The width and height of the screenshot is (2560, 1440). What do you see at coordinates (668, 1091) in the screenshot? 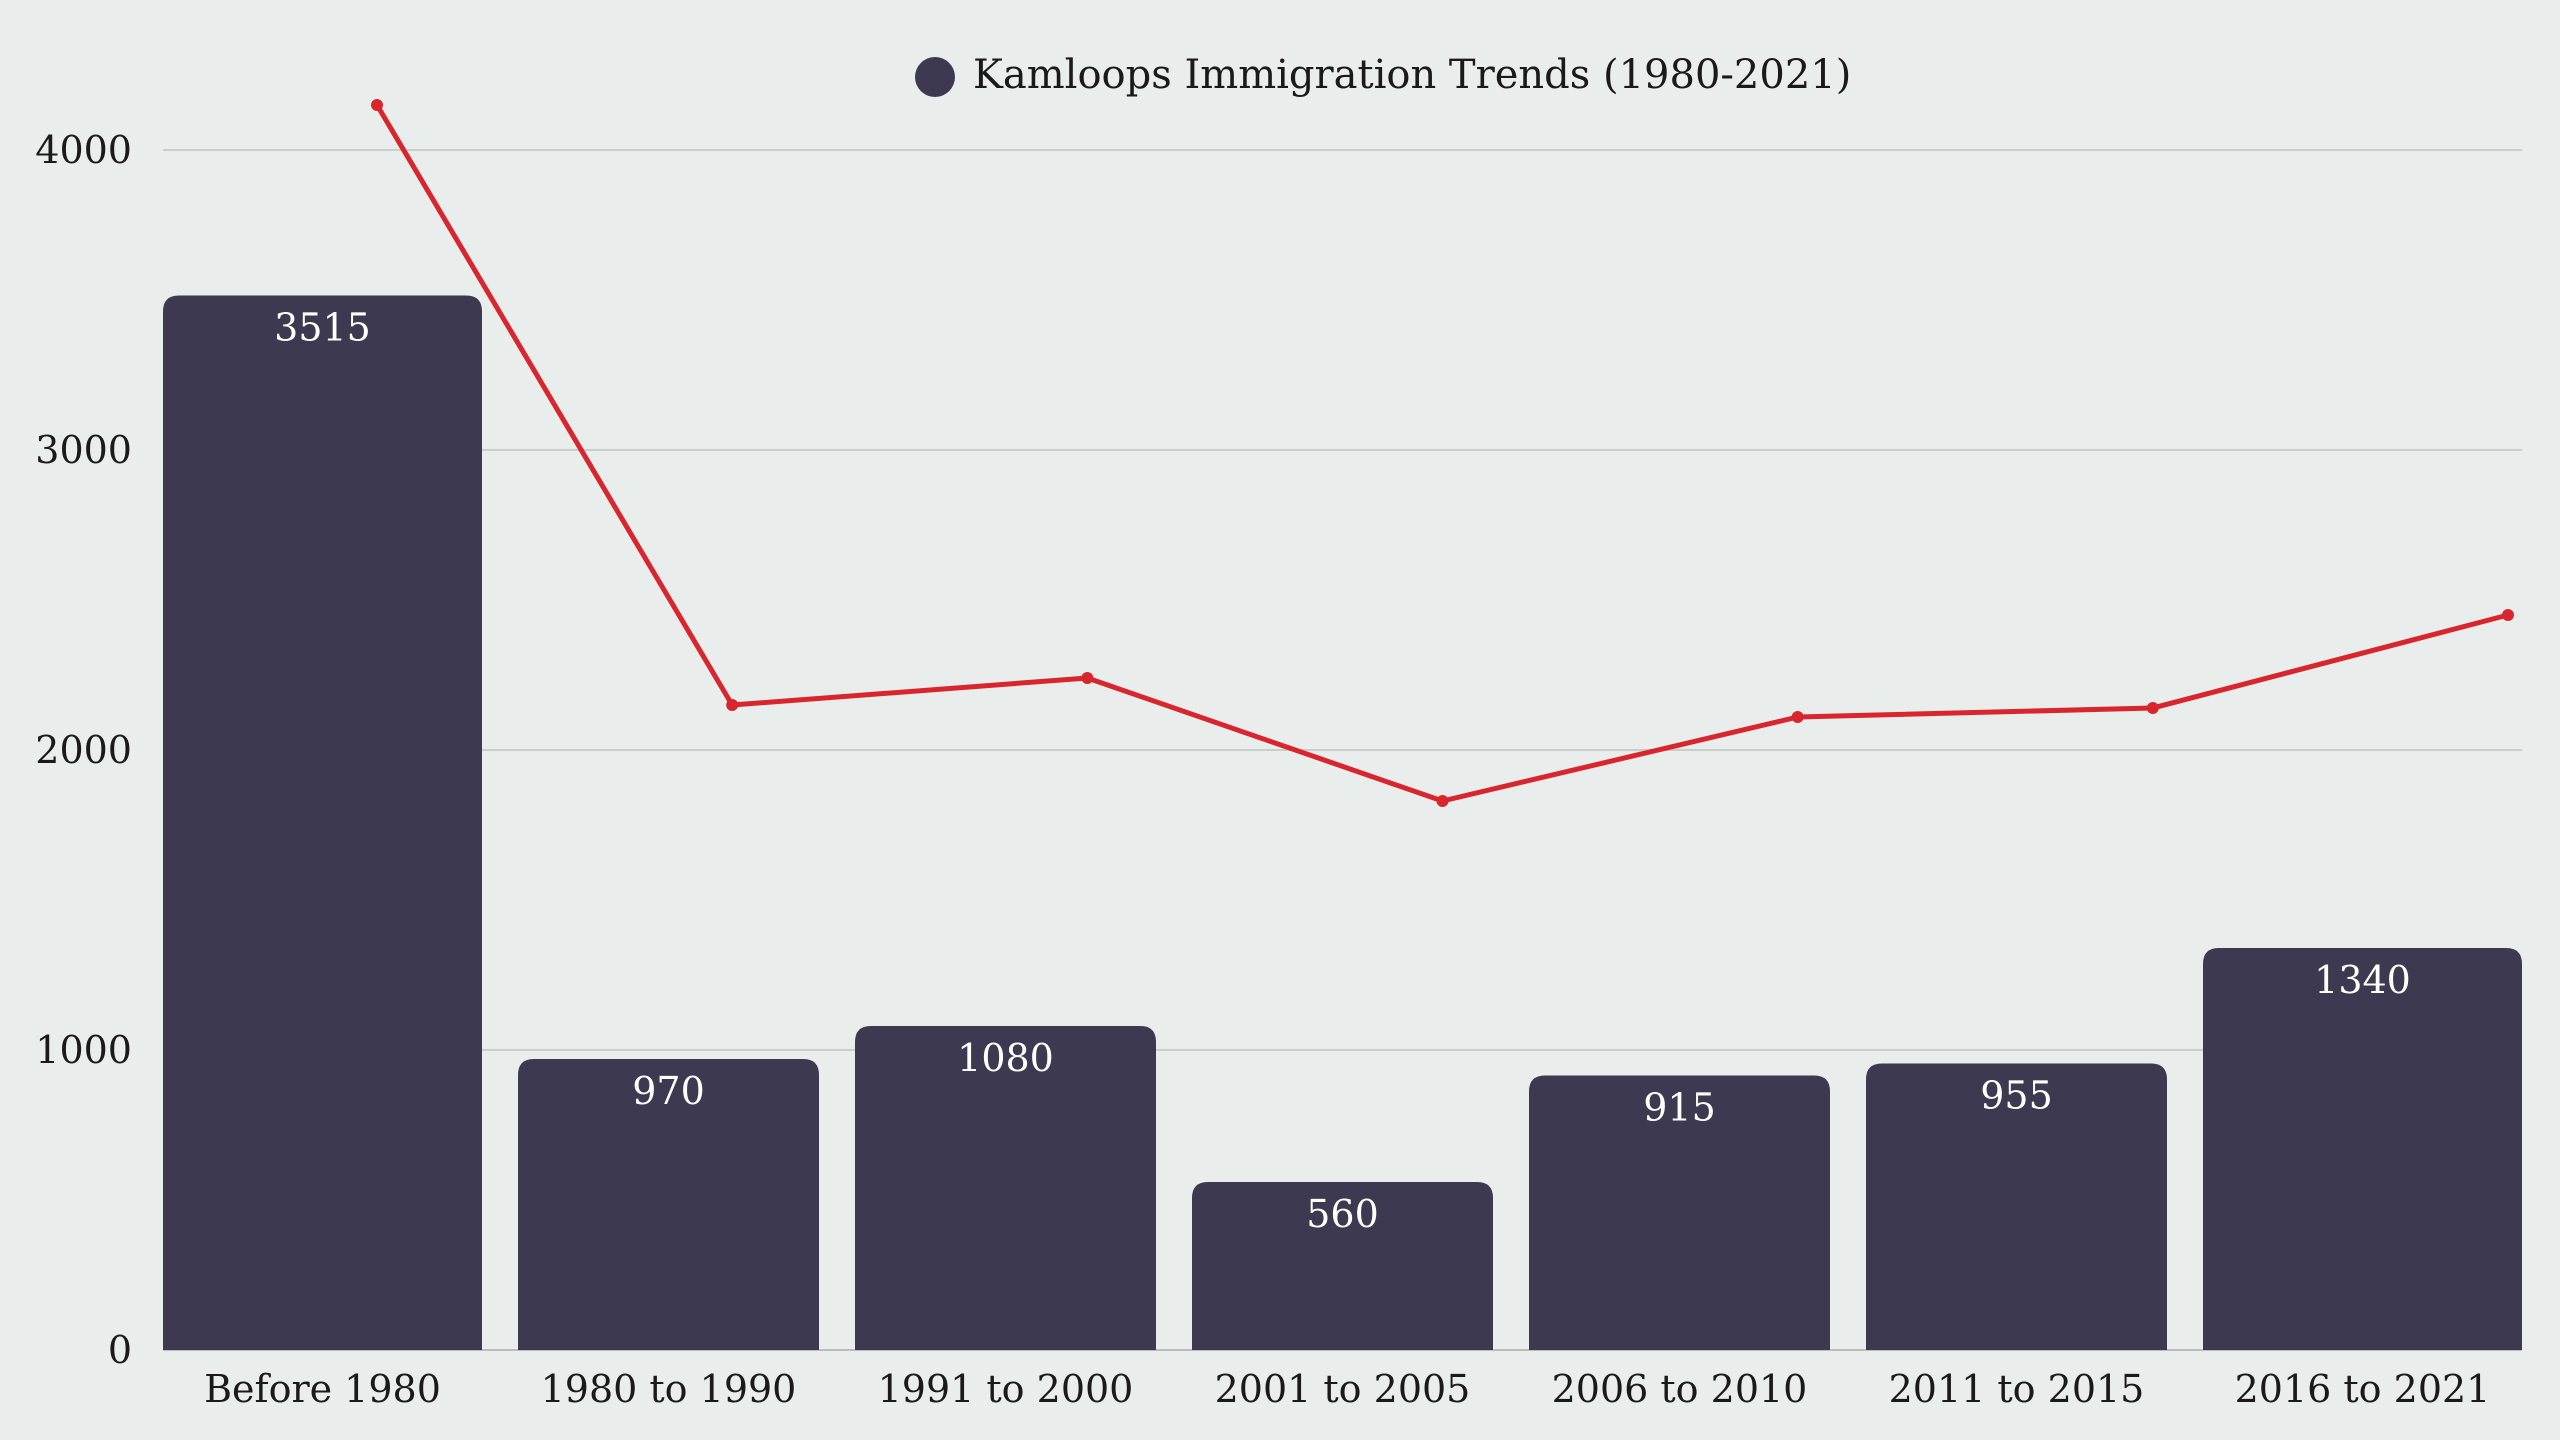
I see `bar-data-label: 970` at bounding box center [668, 1091].